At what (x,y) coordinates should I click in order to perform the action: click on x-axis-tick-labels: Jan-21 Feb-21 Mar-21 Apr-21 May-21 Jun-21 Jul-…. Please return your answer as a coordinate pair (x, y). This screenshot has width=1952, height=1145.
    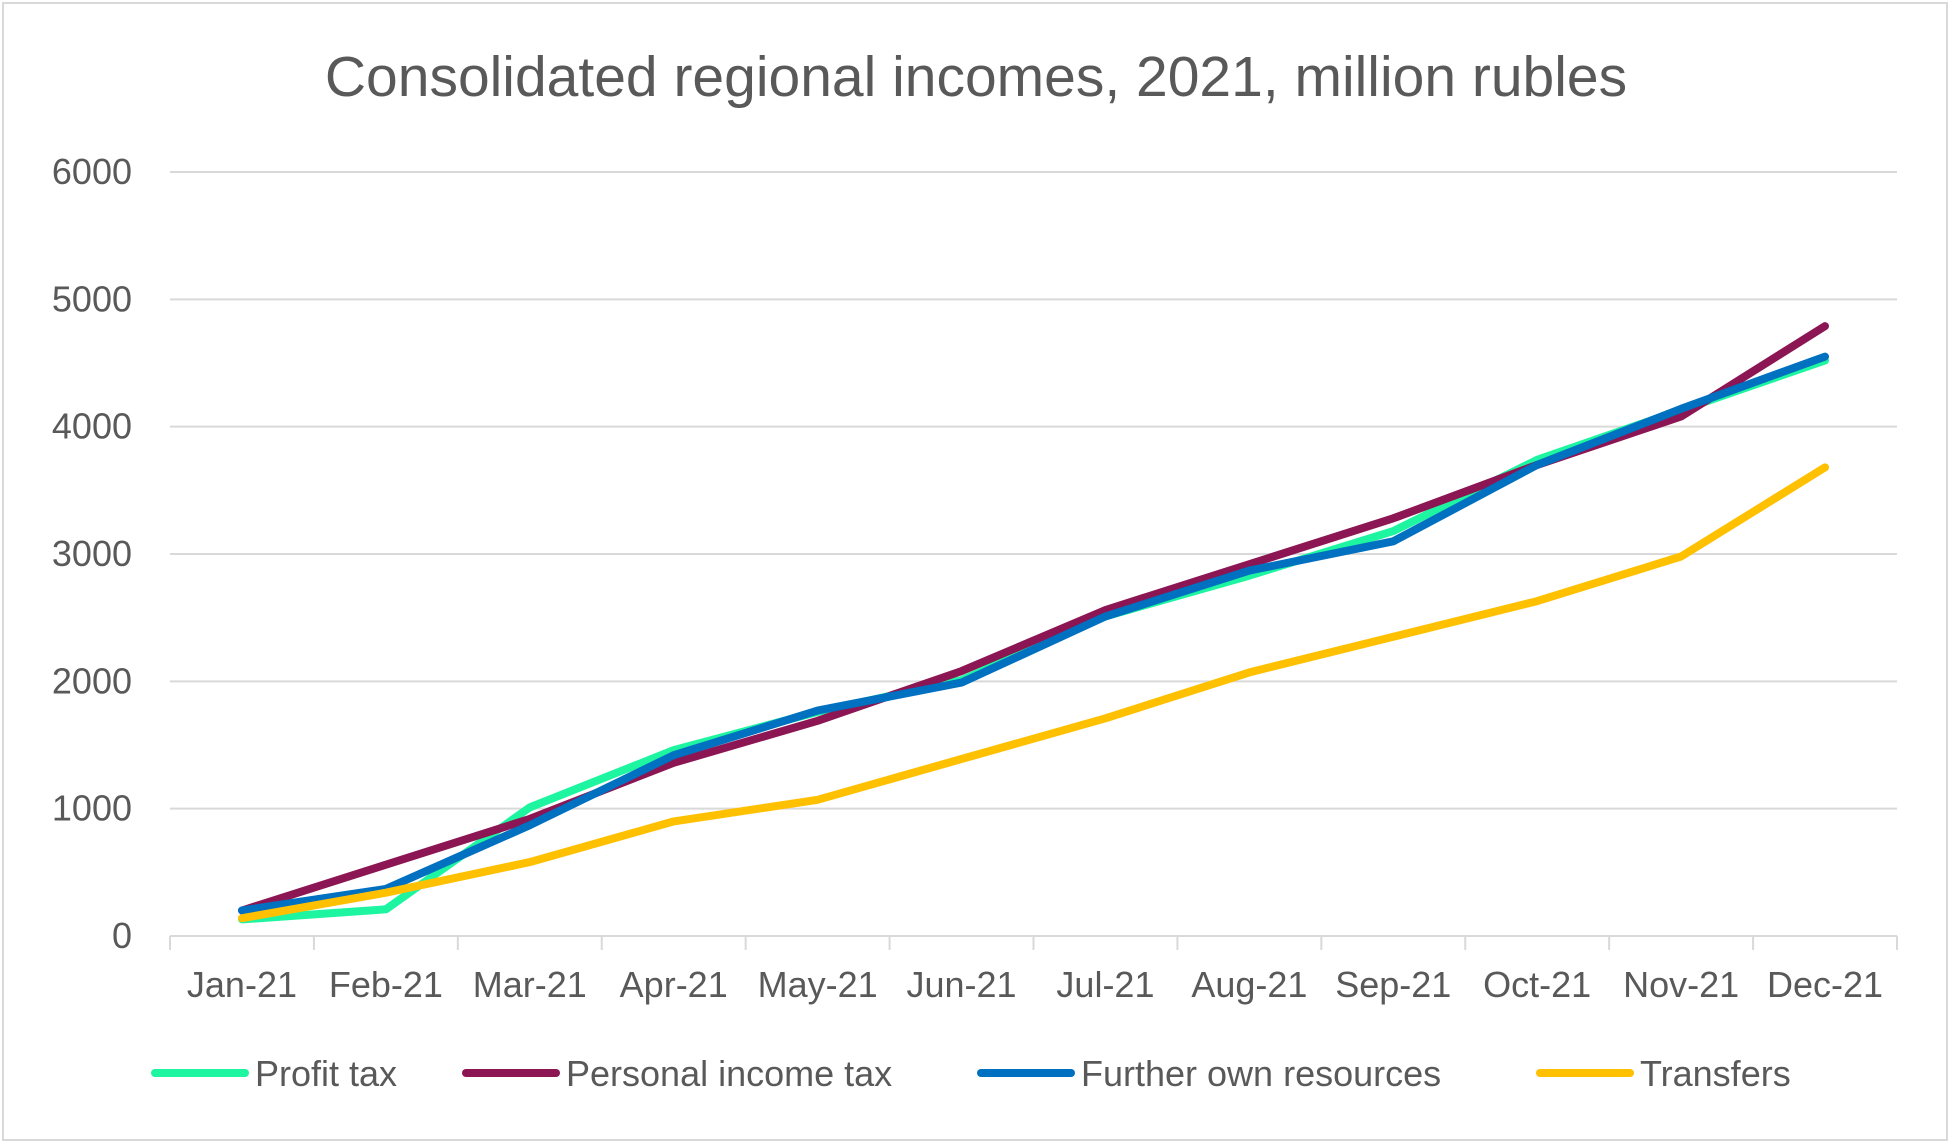
    Looking at the image, I should click on (1035, 984).